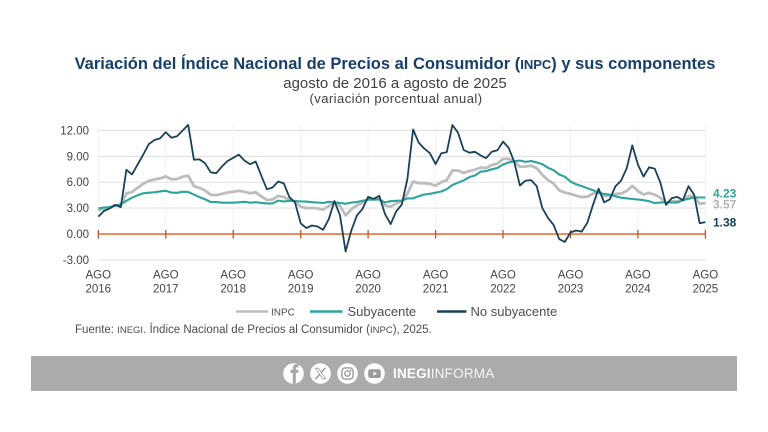 The image size is (768, 432). I want to click on svg-text: 2023, so click(571, 290).